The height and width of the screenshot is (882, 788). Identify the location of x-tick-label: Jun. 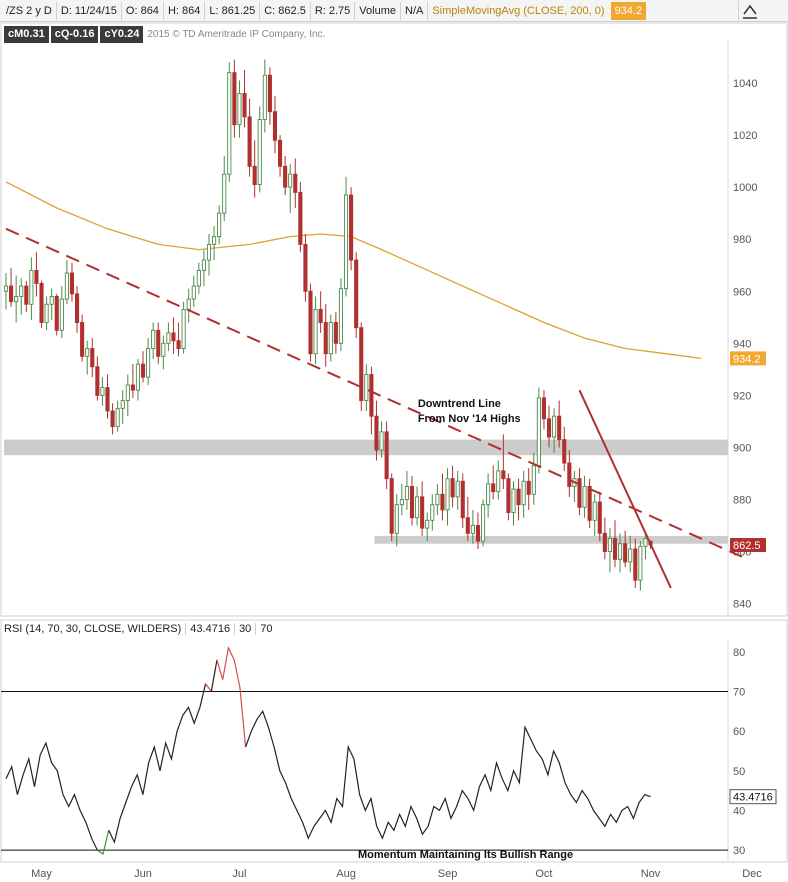
(143, 874).